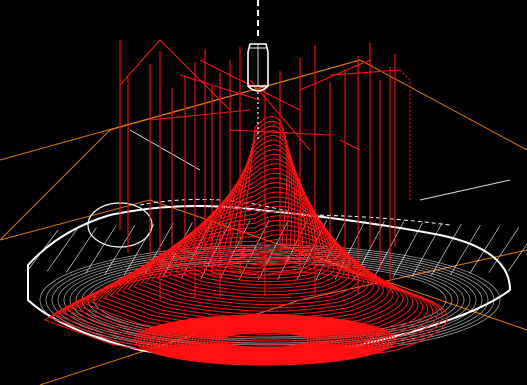  What do you see at coordinates (258, 70) in the screenshot?
I see `end-mill-tool-icon` at bounding box center [258, 70].